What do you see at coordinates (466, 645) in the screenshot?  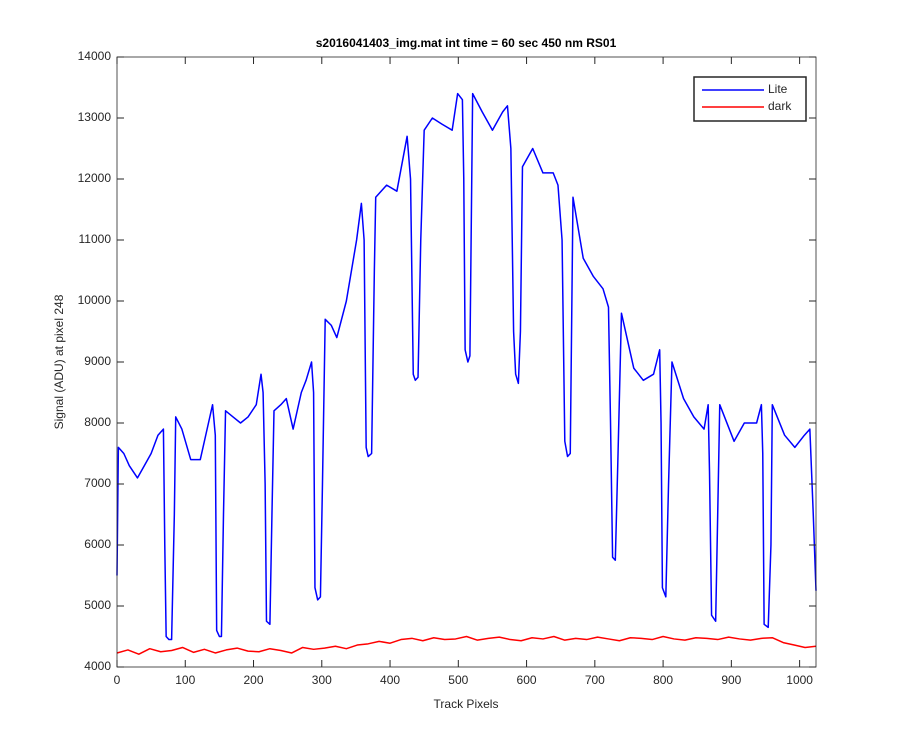 I see `data-line` at bounding box center [466, 645].